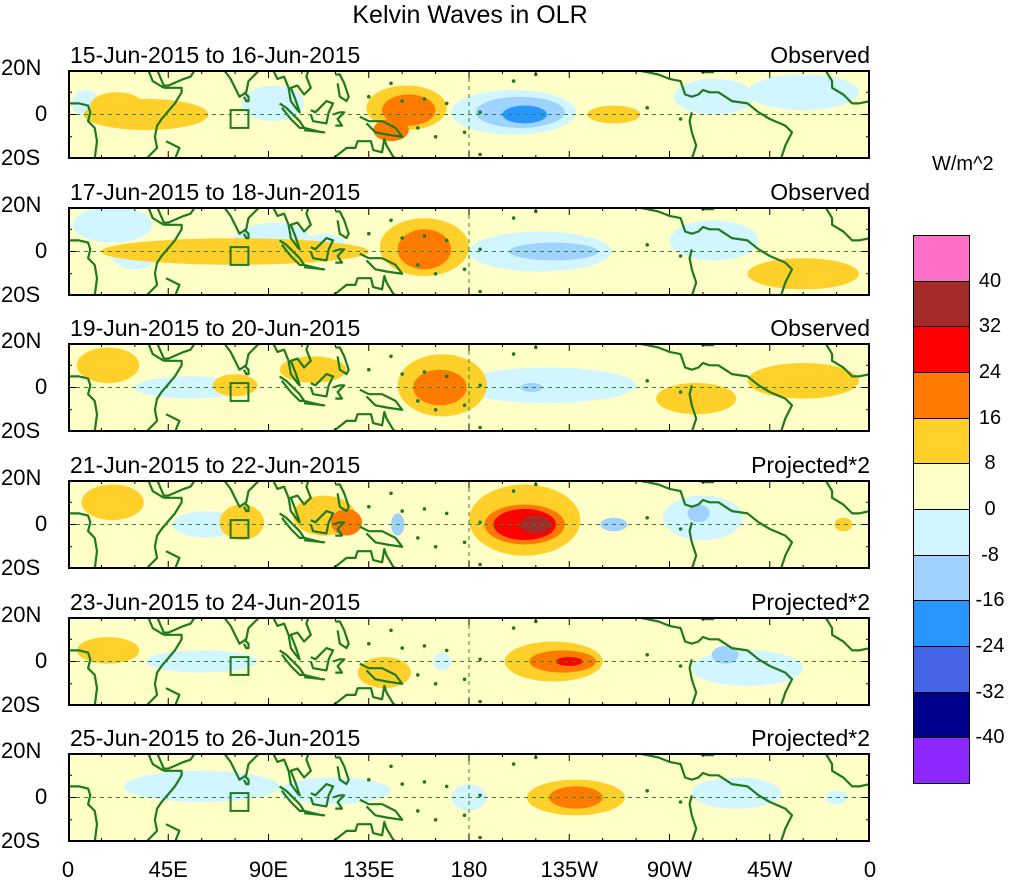  Describe the element at coordinates (990, 372) in the screenshot. I see `colorbar-level-label: 24` at that location.